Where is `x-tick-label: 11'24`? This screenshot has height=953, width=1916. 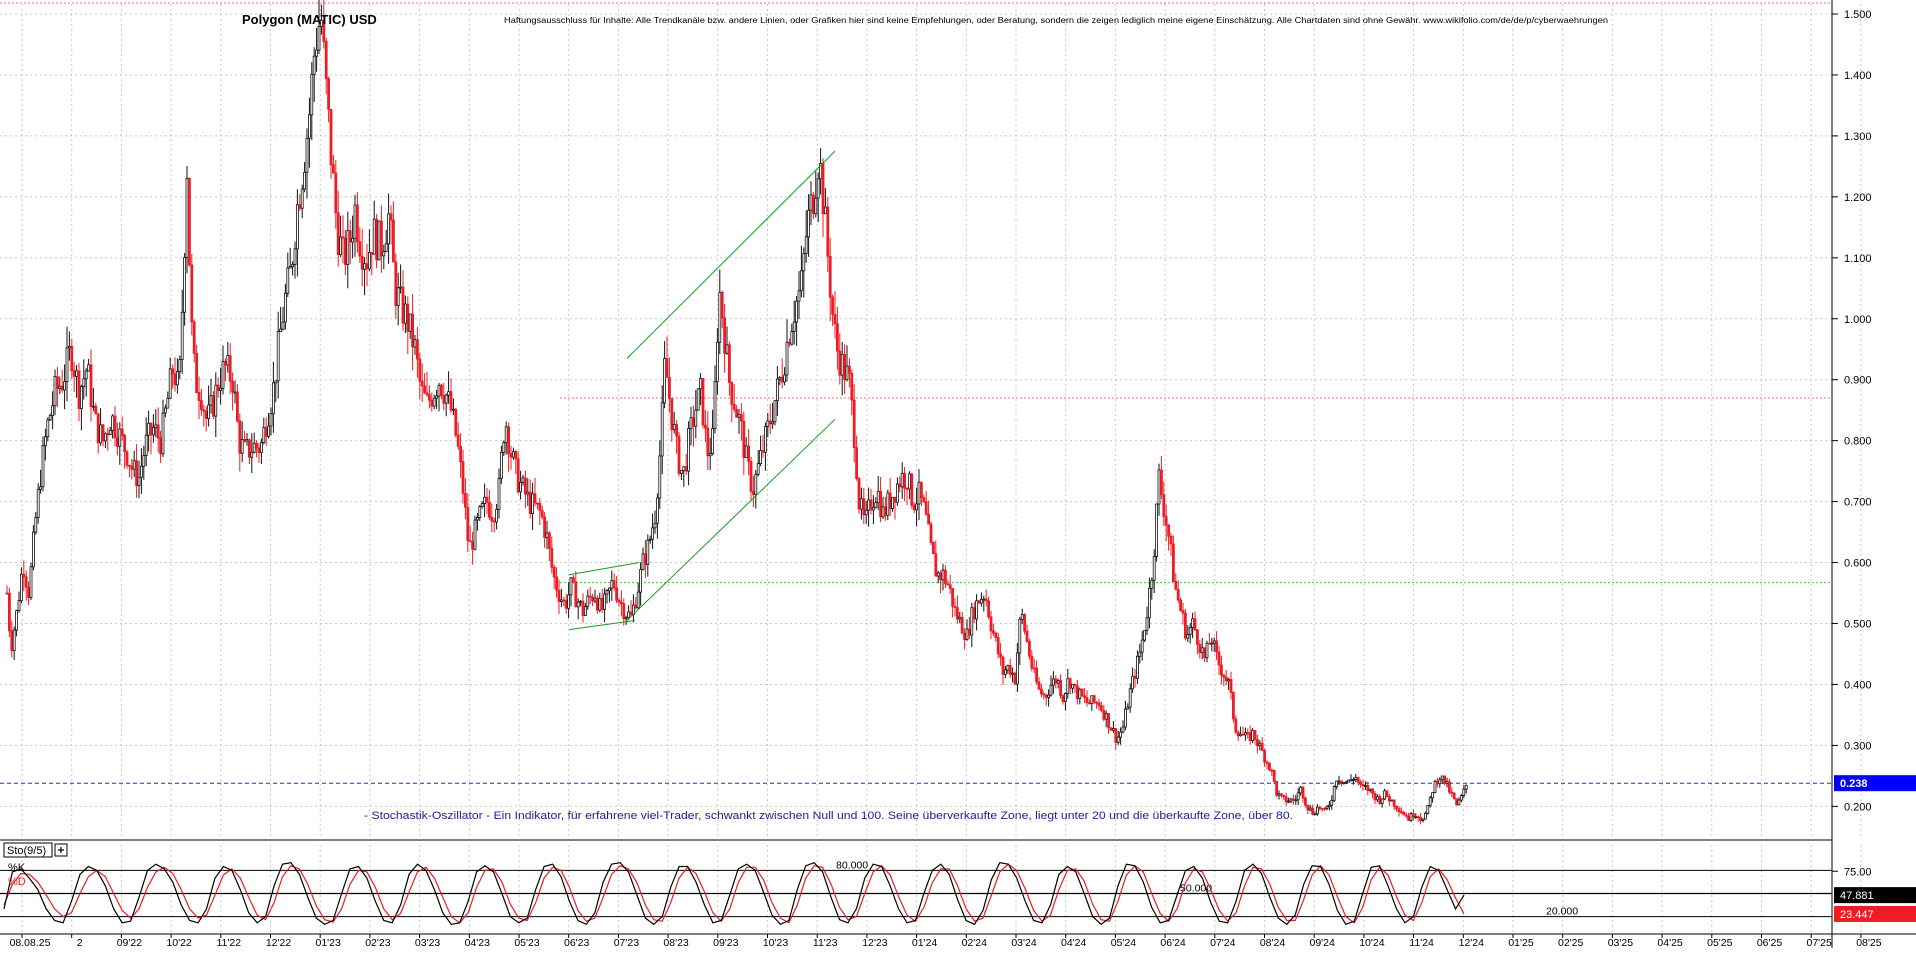
x-tick-label: 11'24 is located at coordinates (1421, 942).